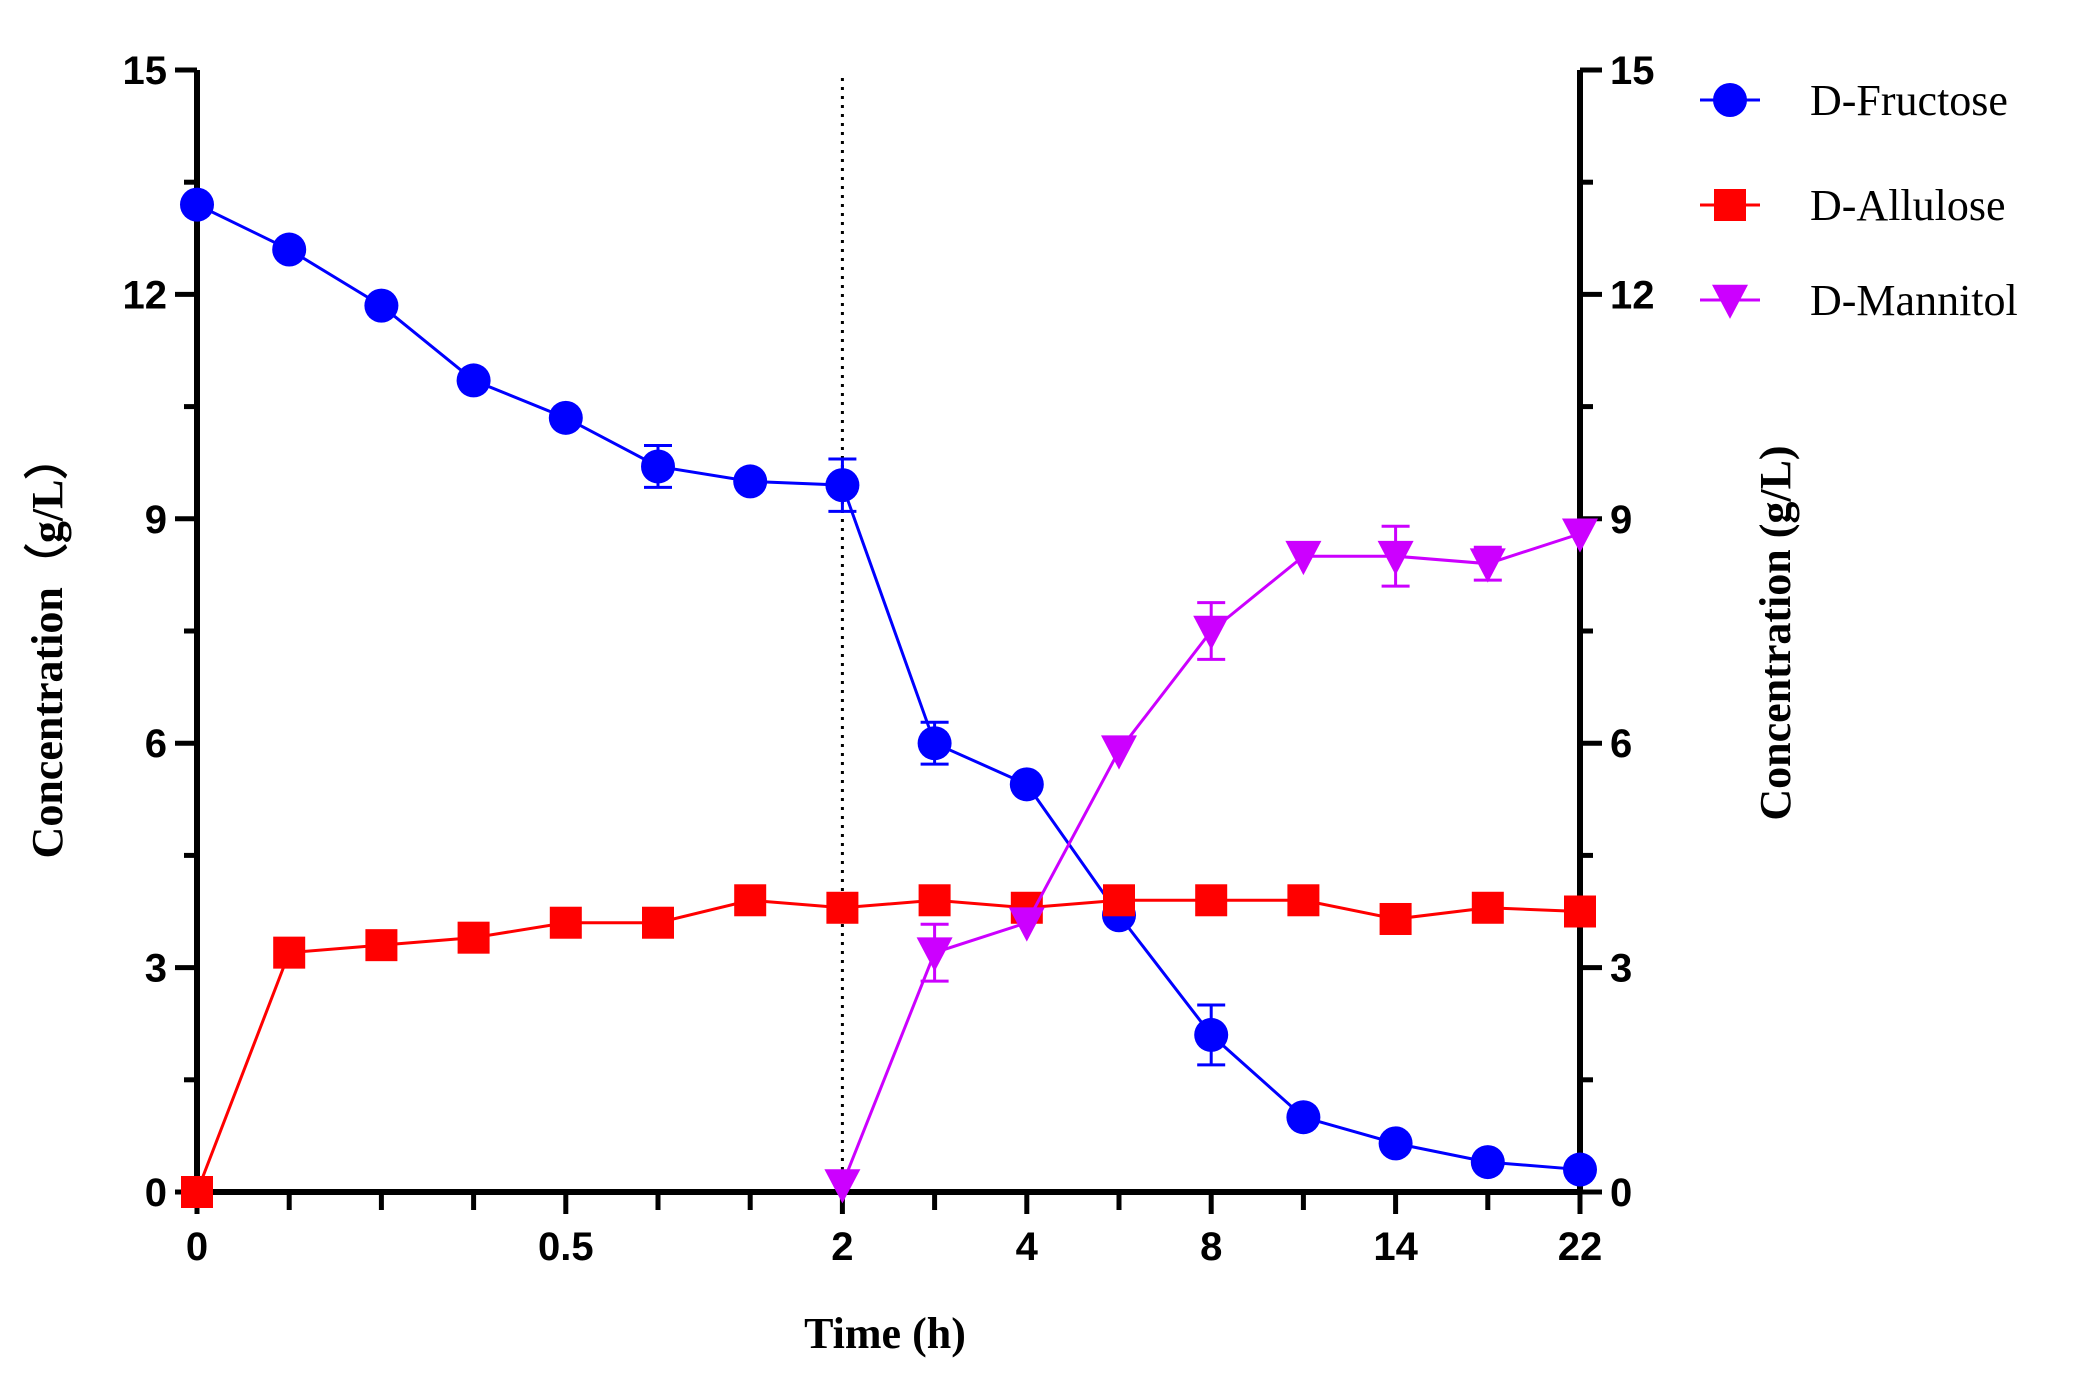  Describe the element at coordinates (156, 744) in the screenshot. I see `y-tick-label-left: 6` at that location.